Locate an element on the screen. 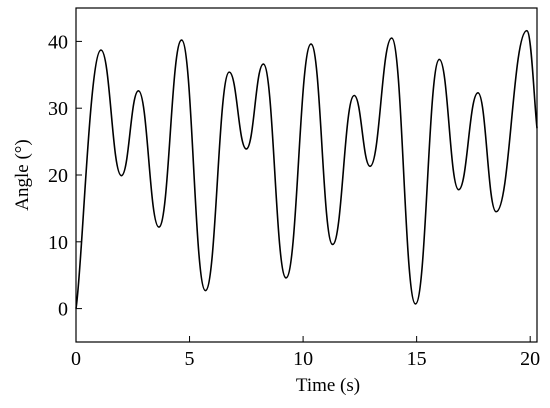  x-tick-label: 5 is located at coordinates (190, 359).